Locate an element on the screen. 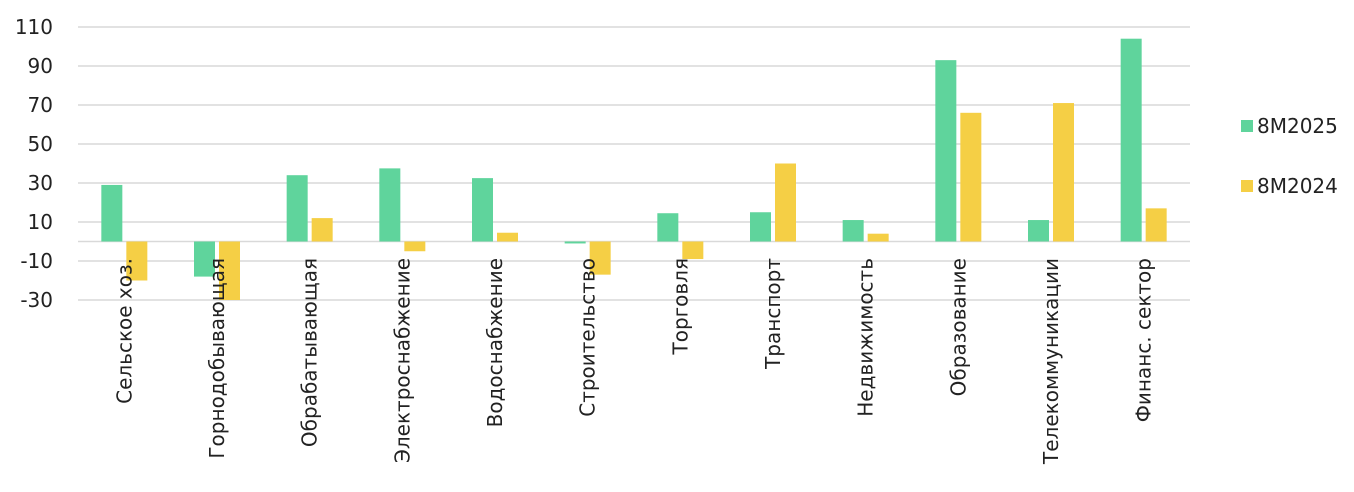 This screenshot has height=492, width=1354. y-tick-label: 90 is located at coordinates (40, 66).